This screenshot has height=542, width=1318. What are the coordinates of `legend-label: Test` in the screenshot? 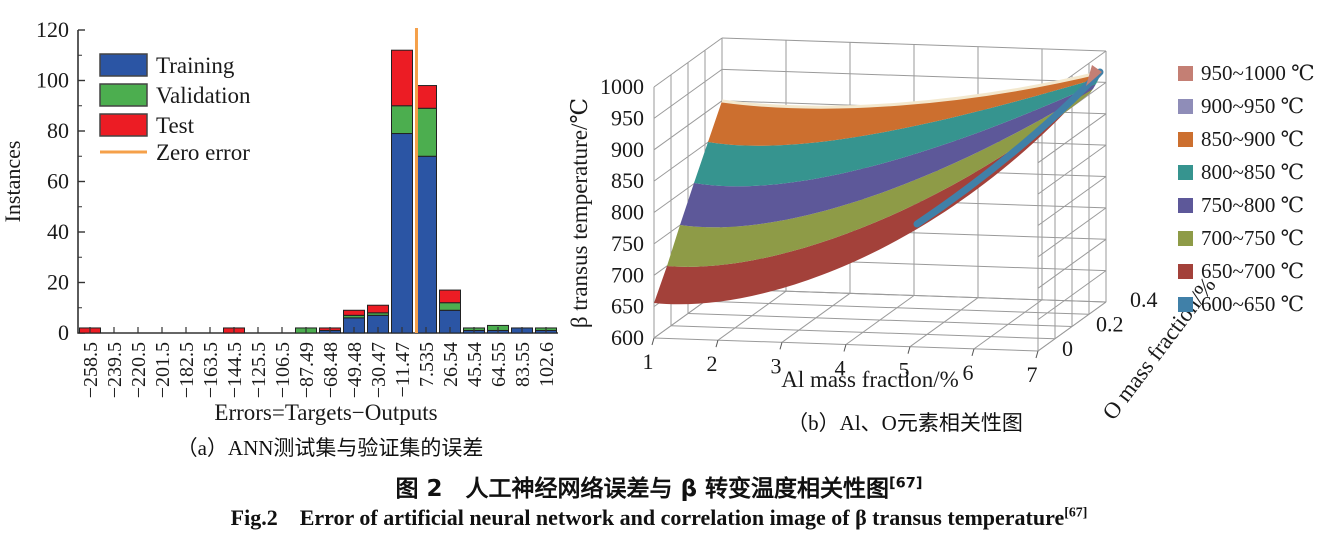 It's located at (175, 125).